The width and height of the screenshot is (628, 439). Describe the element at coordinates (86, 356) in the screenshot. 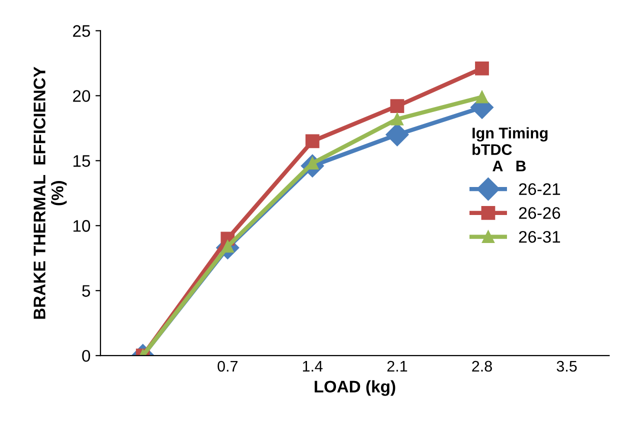

I see `y-tick-label: 0` at that location.